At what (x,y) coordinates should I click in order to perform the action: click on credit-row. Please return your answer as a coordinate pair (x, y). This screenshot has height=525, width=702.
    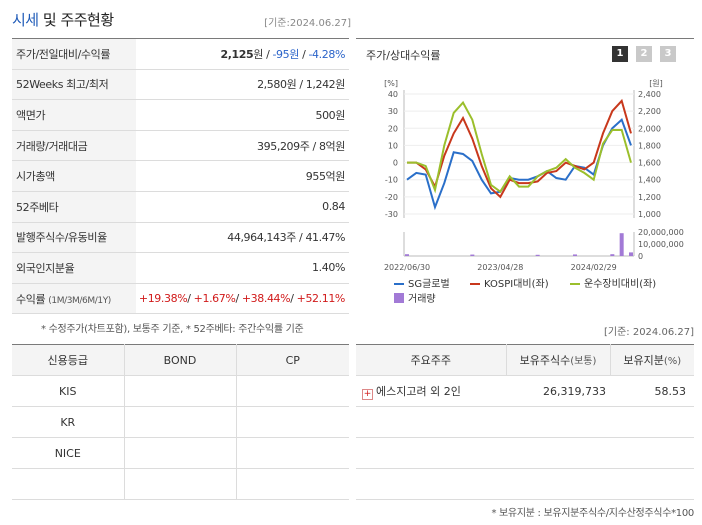
    Looking at the image, I should click on (180, 484).